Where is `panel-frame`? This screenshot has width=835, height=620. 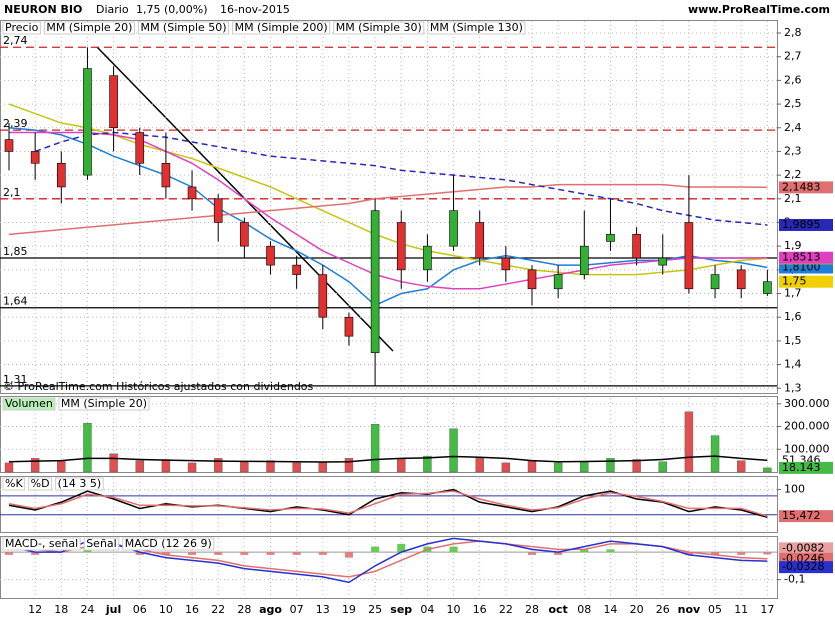 panel-frame is located at coordinates (389, 434).